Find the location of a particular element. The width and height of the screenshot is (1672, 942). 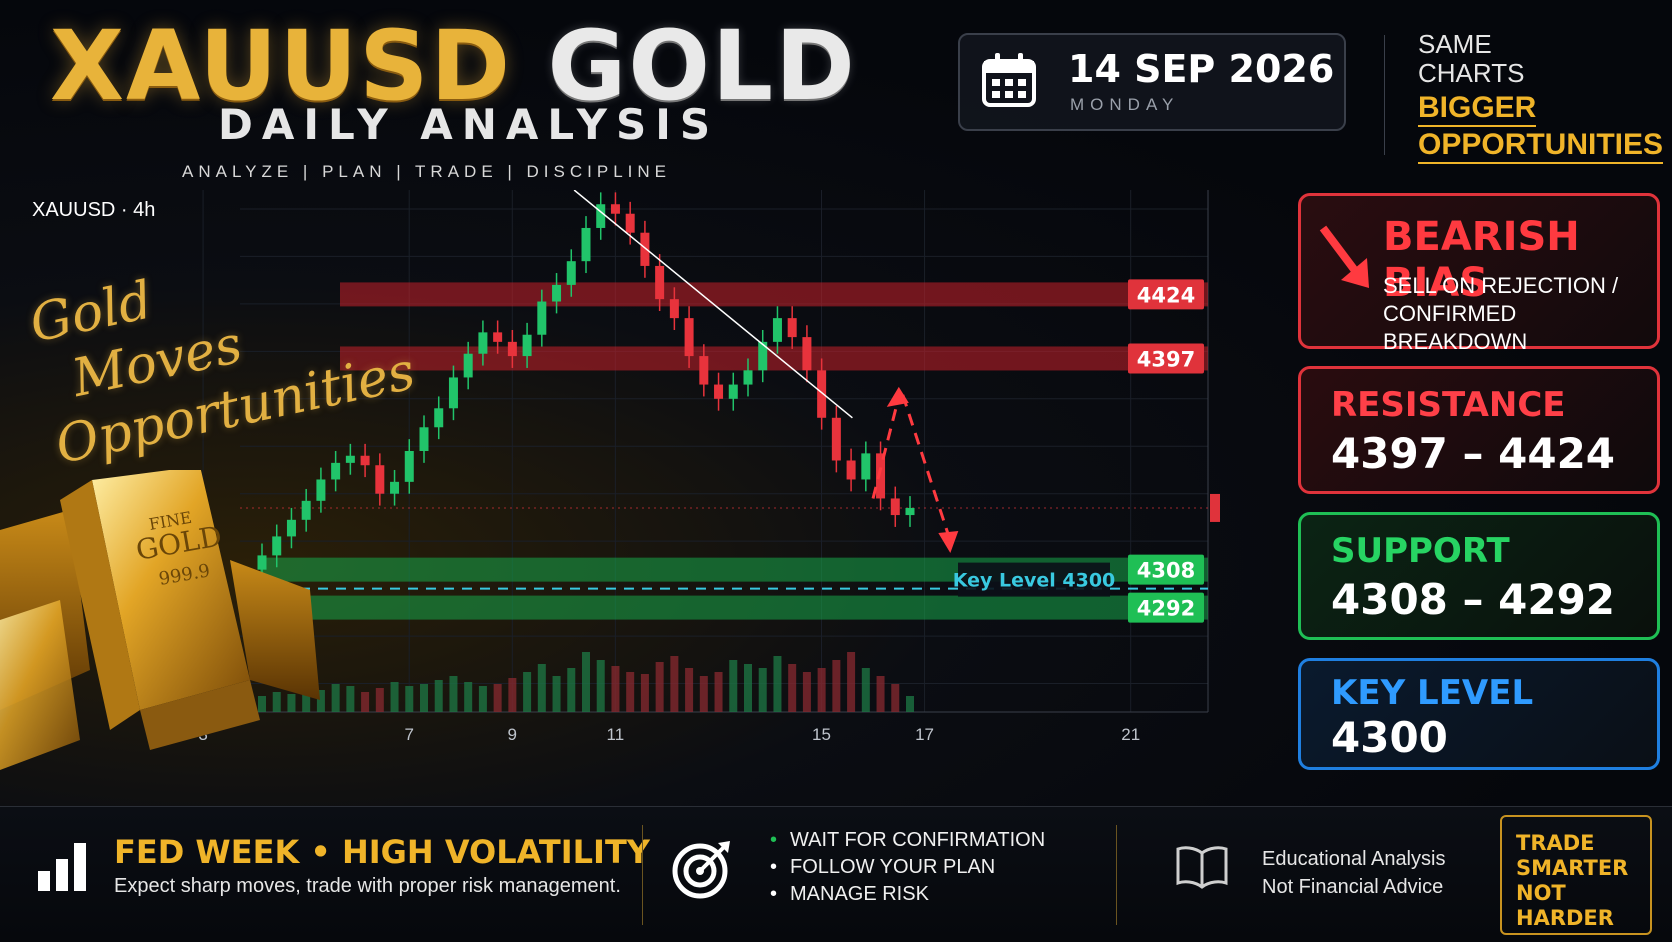

target-icon is located at coordinates (701, 870).